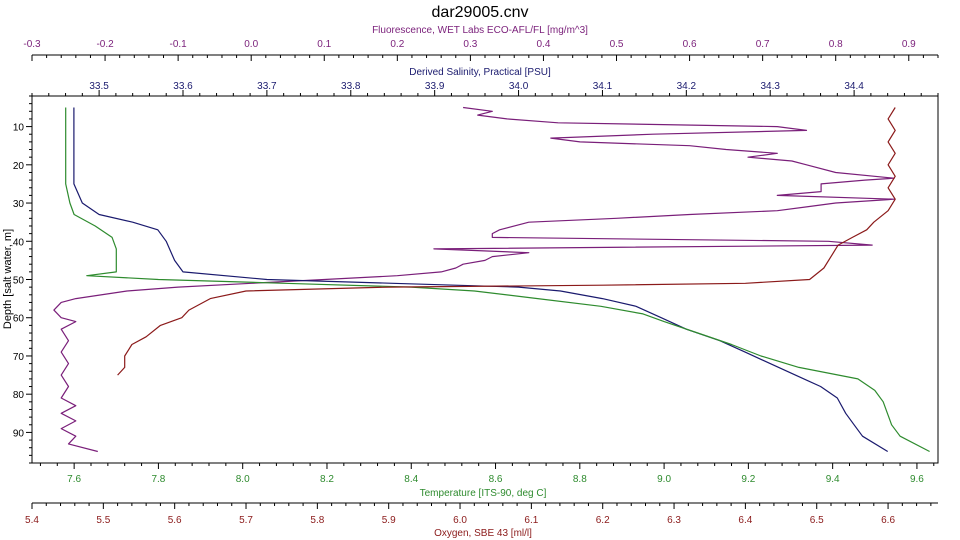 The height and width of the screenshot is (540, 960). What do you see at coordinates (770, 86) in the screenshot?
I see `salinity-tick-label: 34.3` at bounding box center [770, 86].